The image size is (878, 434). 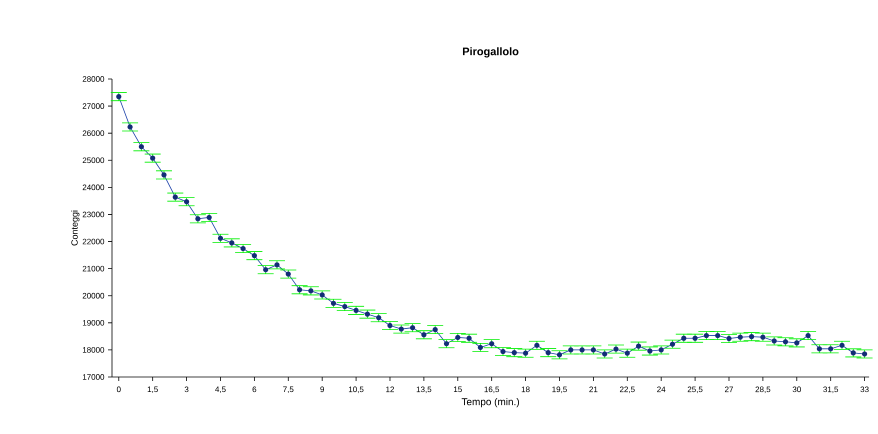 I want to click on y-axis-title: Conteggi, so click(x=75, y=228).